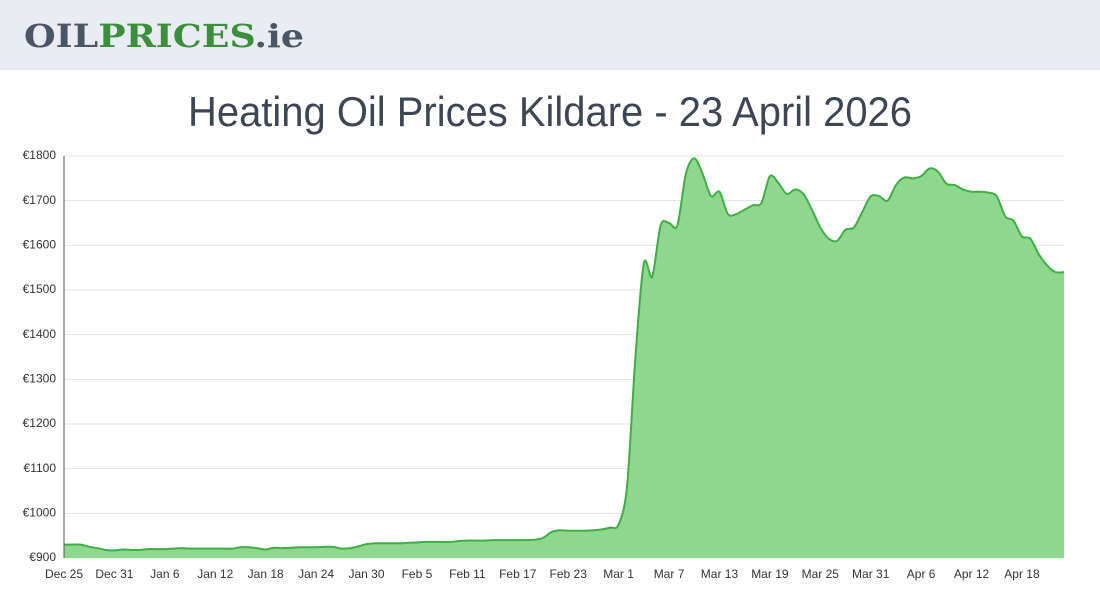 The width and height of the screenshot is (1100, 600). Describe the element at coordinates (215, 574) in the screenshot. I see `x-tick-label: Jan 12` at that location.